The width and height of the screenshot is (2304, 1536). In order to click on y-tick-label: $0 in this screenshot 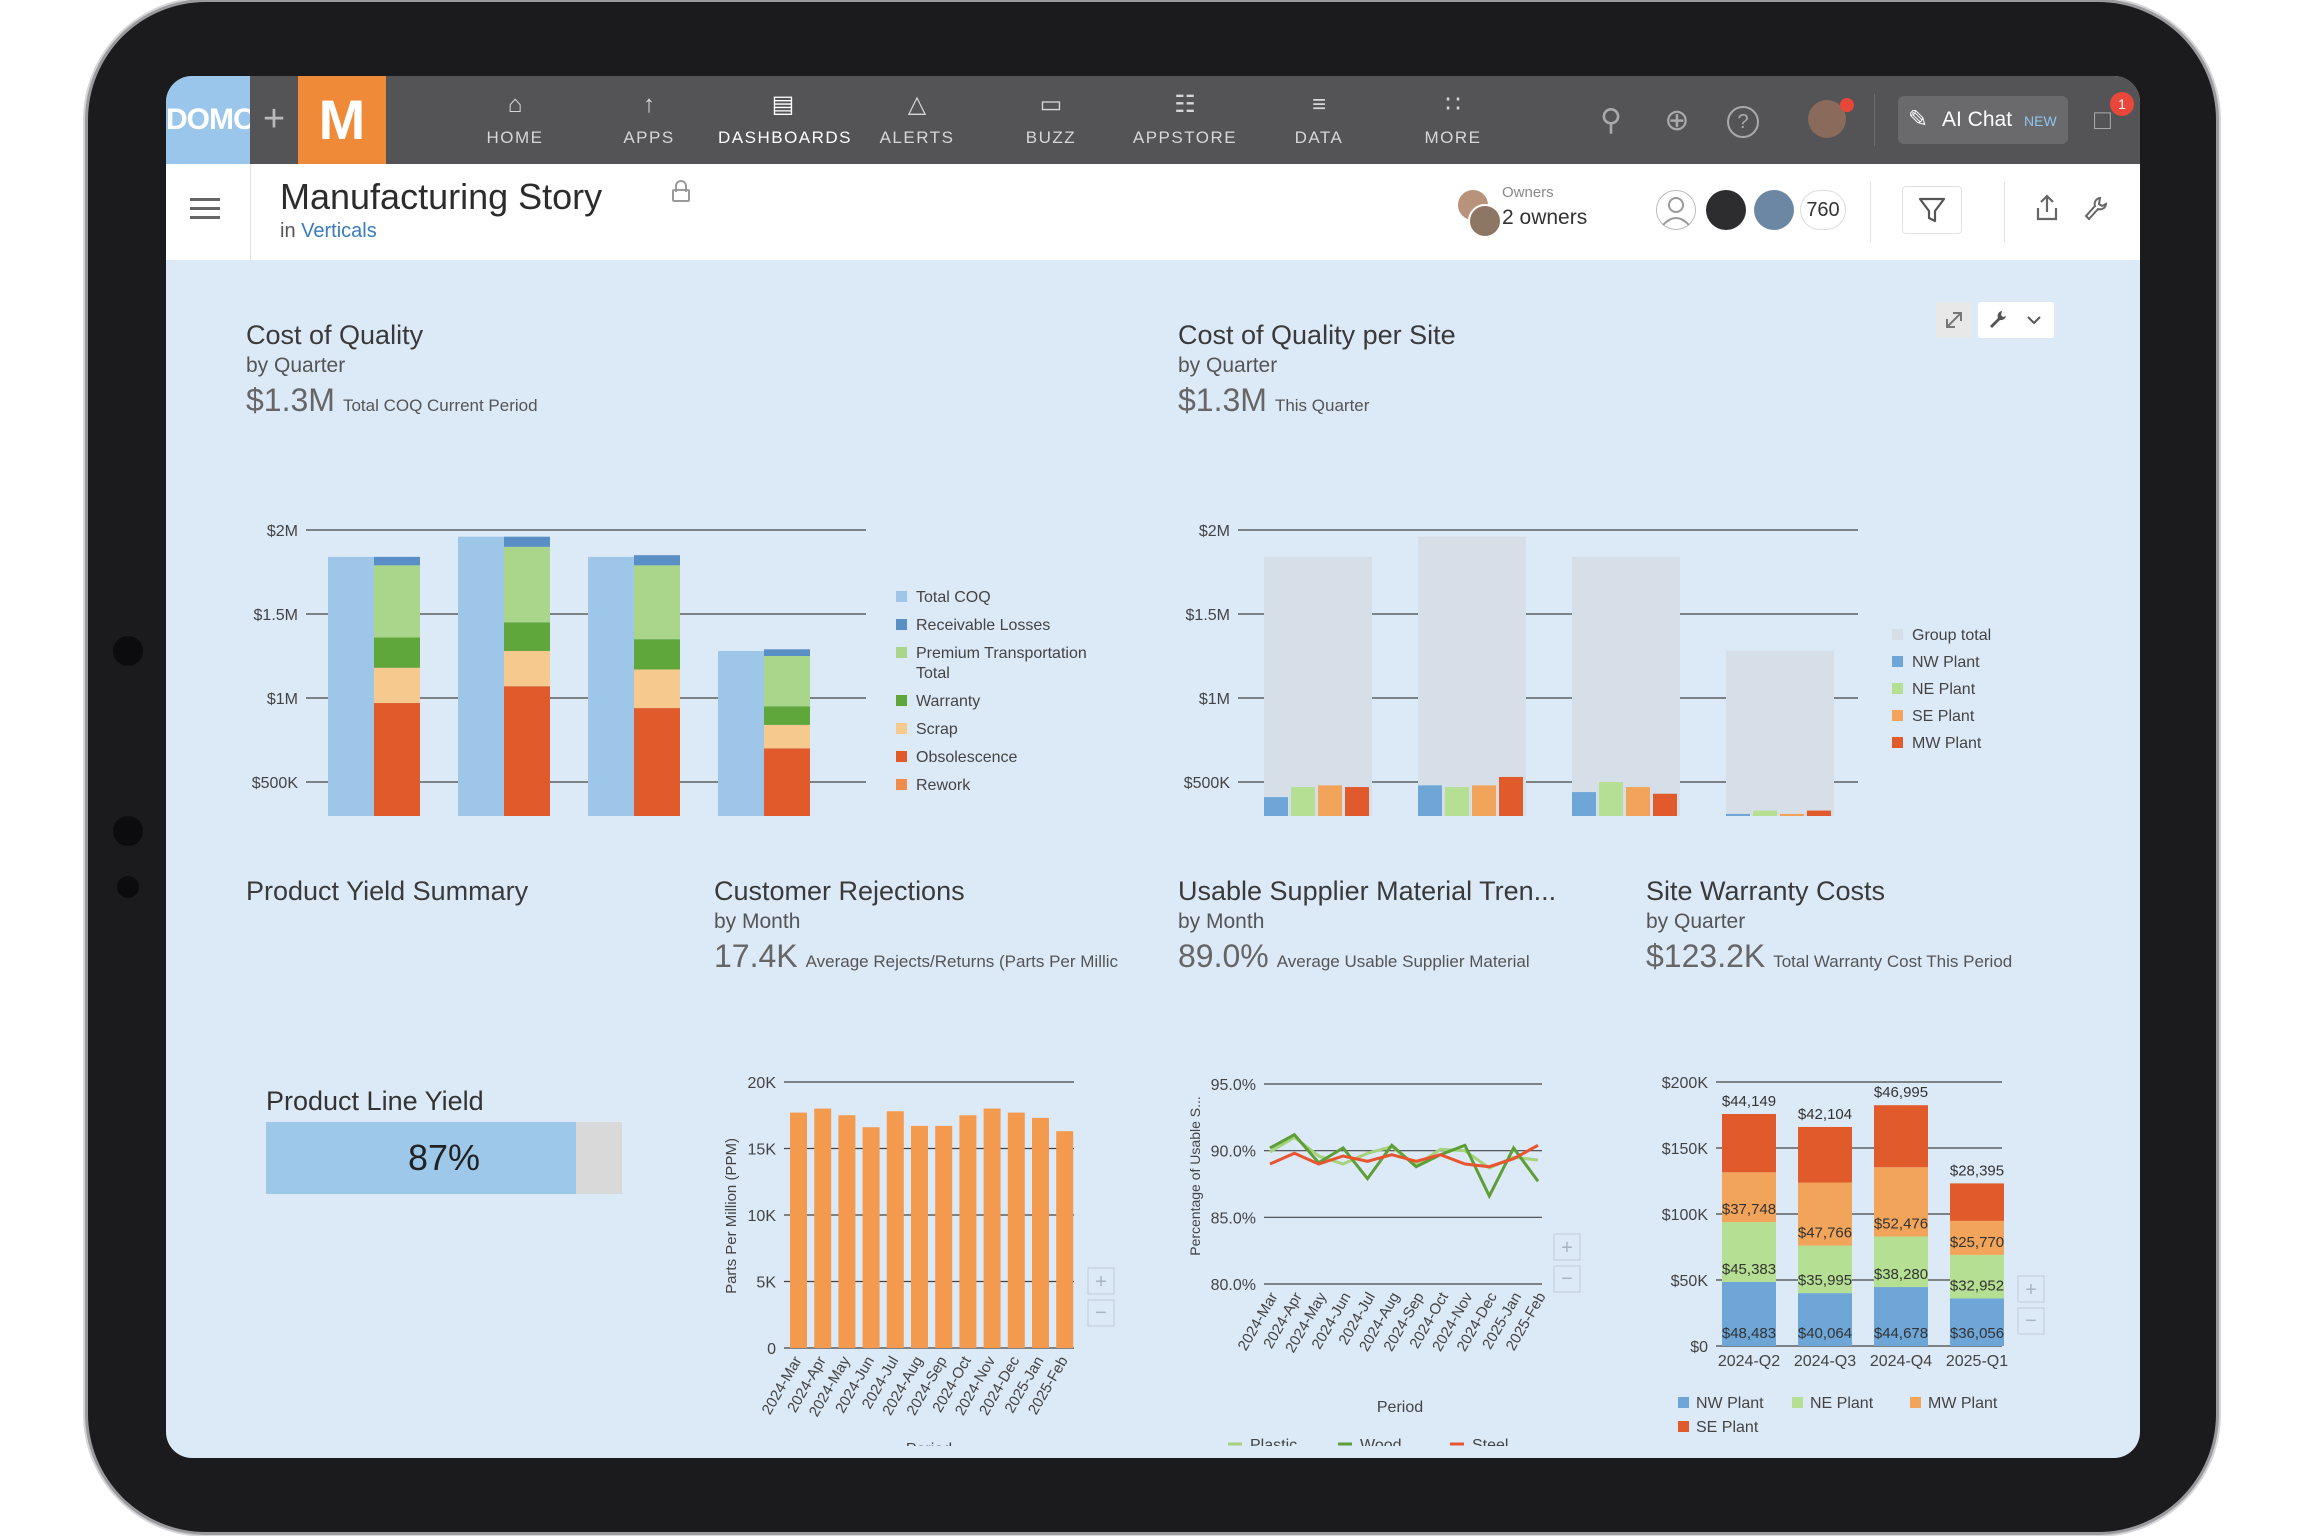, I will do `click(1699, 1347)`.